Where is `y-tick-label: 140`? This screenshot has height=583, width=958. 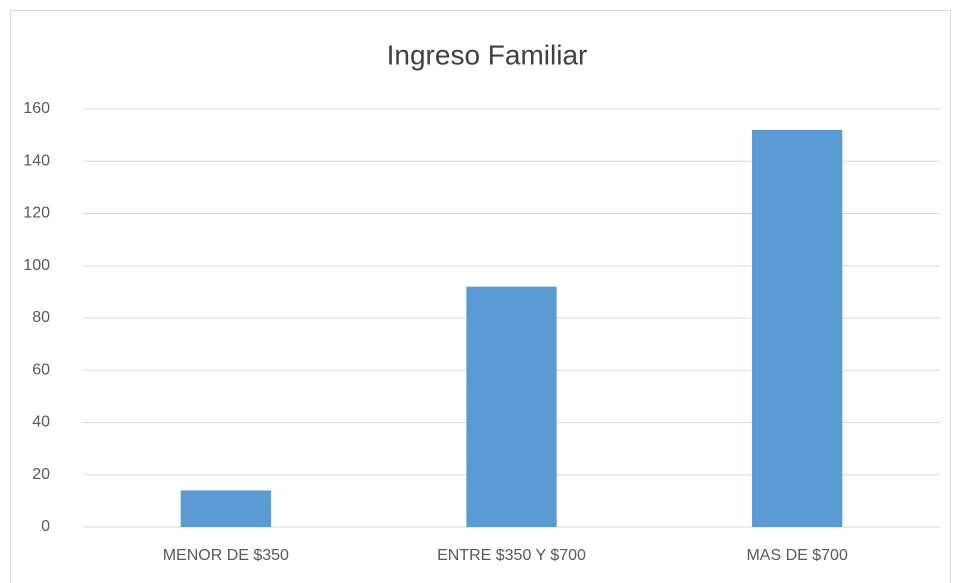 y-tick-label: 140 is located at coordinates (36, 160).